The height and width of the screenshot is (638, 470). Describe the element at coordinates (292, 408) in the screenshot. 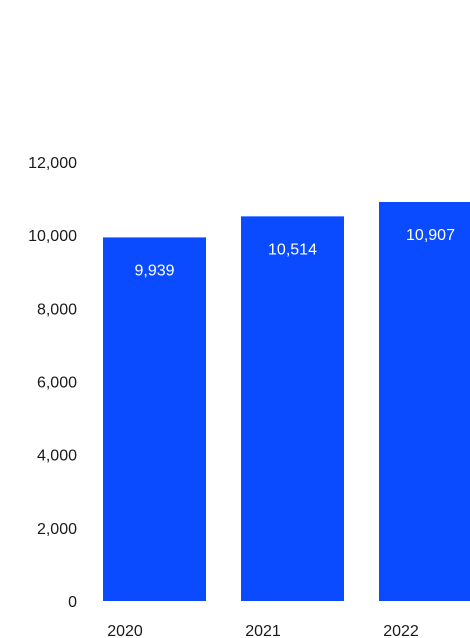

I see `bar-2021` at that location.